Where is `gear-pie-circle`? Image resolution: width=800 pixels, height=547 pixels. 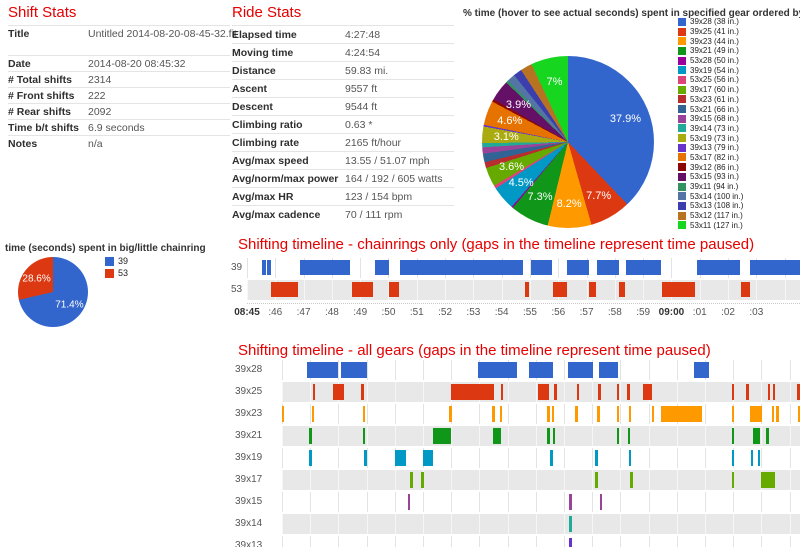 gear-pie-circle is located at coordinates (568, 142).